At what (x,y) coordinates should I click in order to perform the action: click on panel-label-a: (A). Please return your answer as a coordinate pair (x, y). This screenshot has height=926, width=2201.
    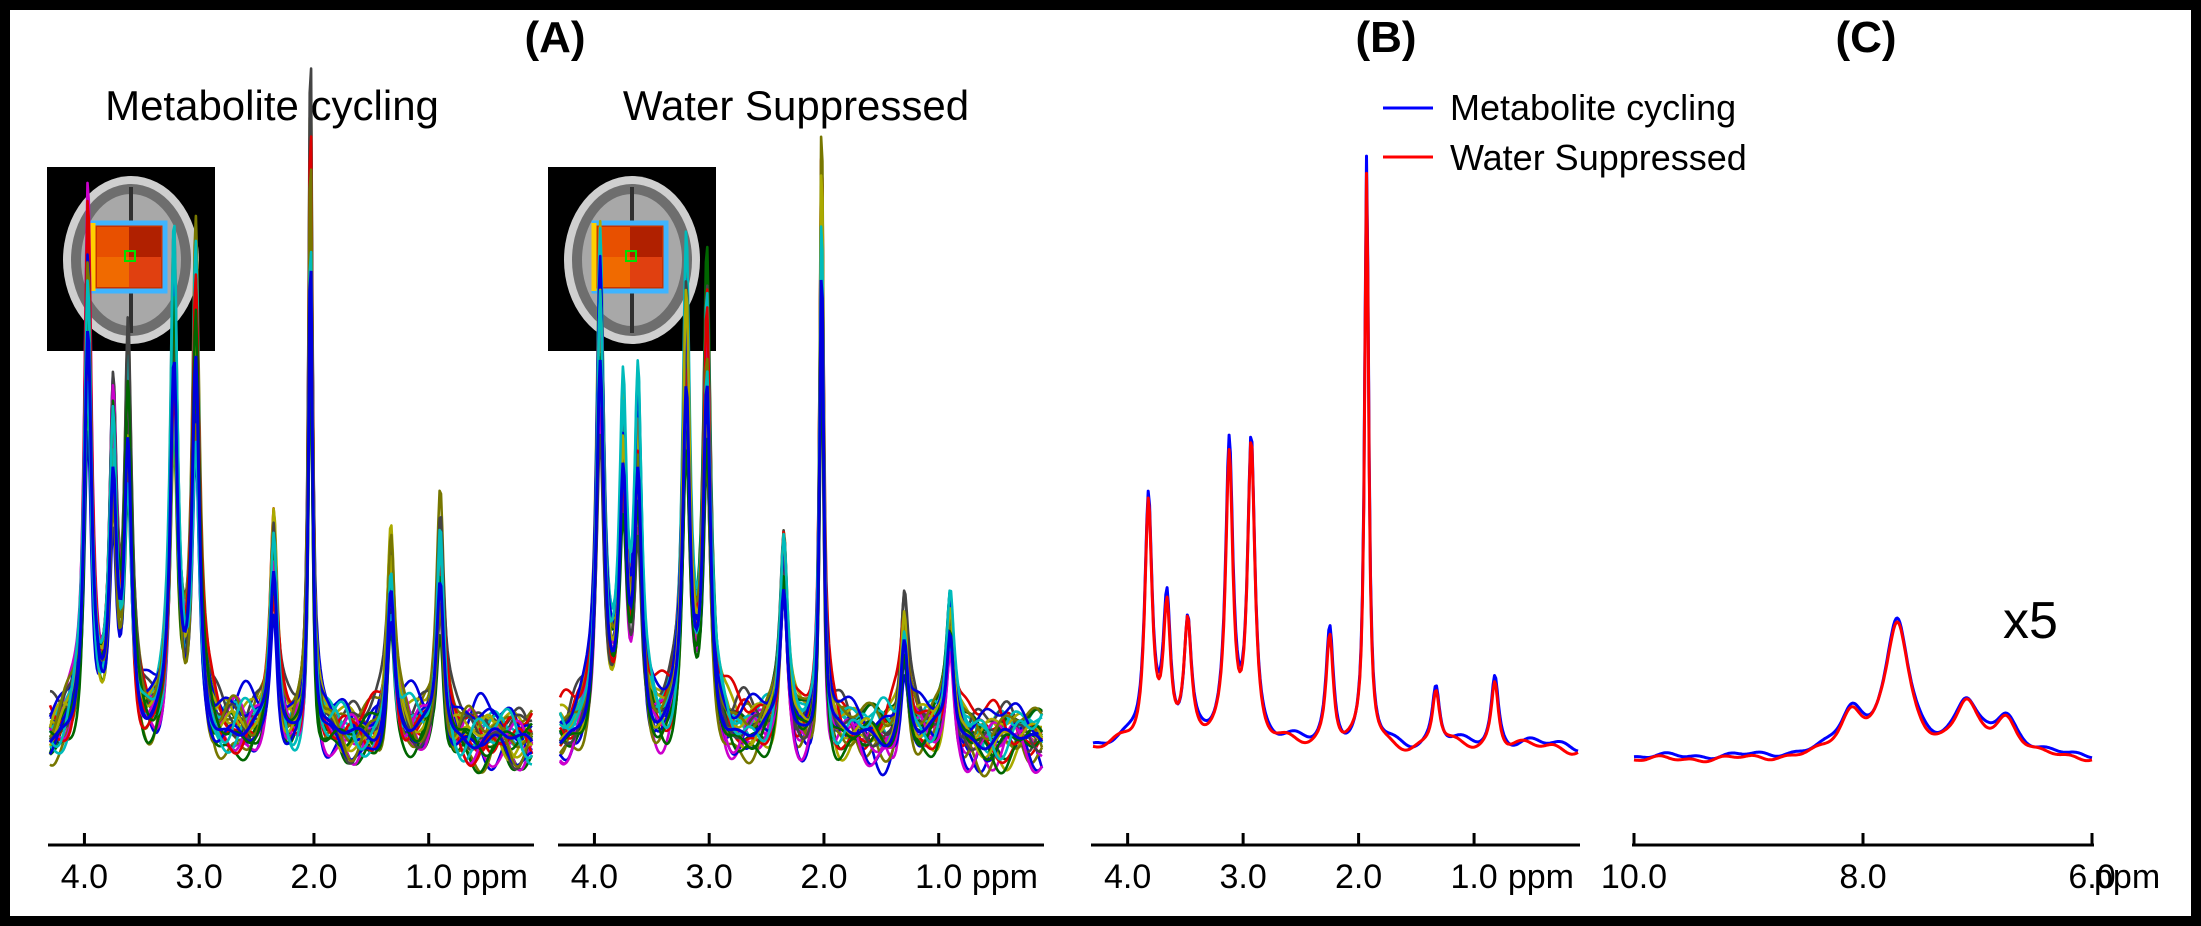
    Looking at the image, I should click on (554, 37).